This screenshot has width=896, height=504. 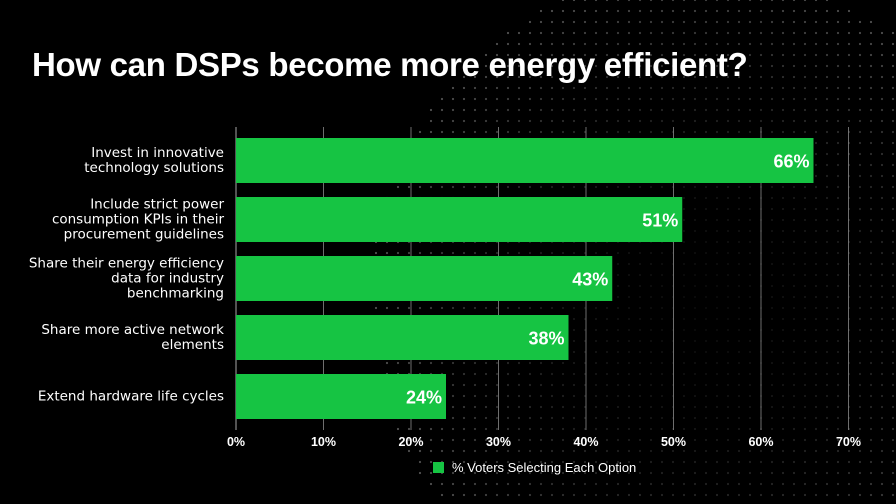 What do you see at coordinates (546, 339) in the screenshot?
I see `bar-data-label: 38%` at bounding box center [546, 339].